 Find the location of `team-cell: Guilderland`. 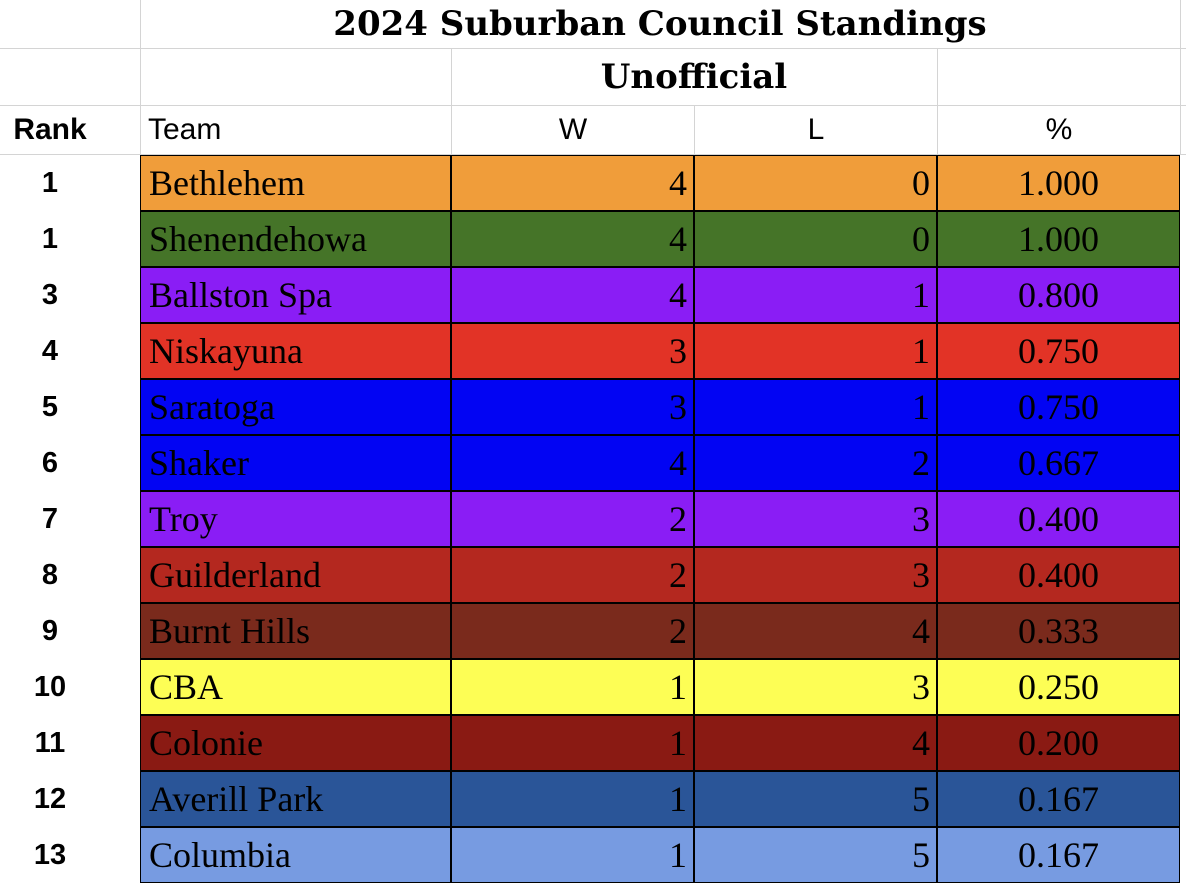

team-cell: Guilderland is located at coordinates (295, 575).